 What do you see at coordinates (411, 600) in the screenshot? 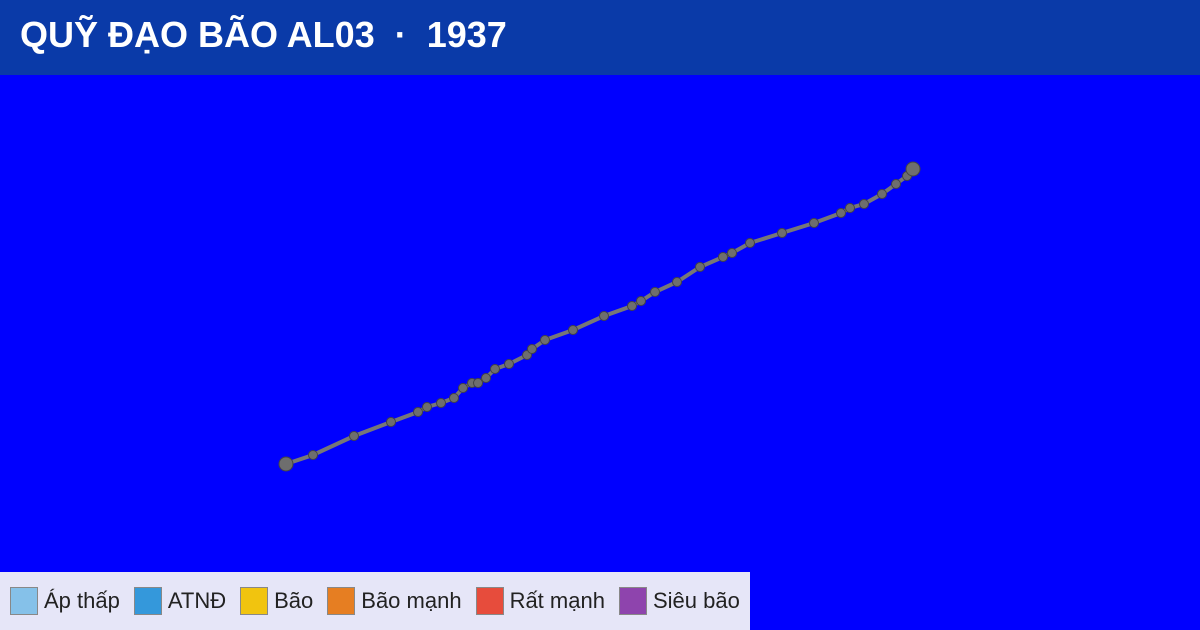
I see `legend-label: Bão mạnh` at bounding box center [411, 600].